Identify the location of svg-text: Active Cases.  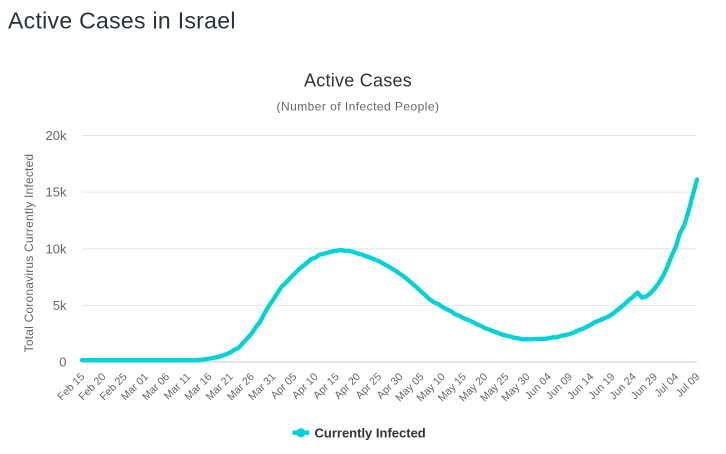
(358, 81).